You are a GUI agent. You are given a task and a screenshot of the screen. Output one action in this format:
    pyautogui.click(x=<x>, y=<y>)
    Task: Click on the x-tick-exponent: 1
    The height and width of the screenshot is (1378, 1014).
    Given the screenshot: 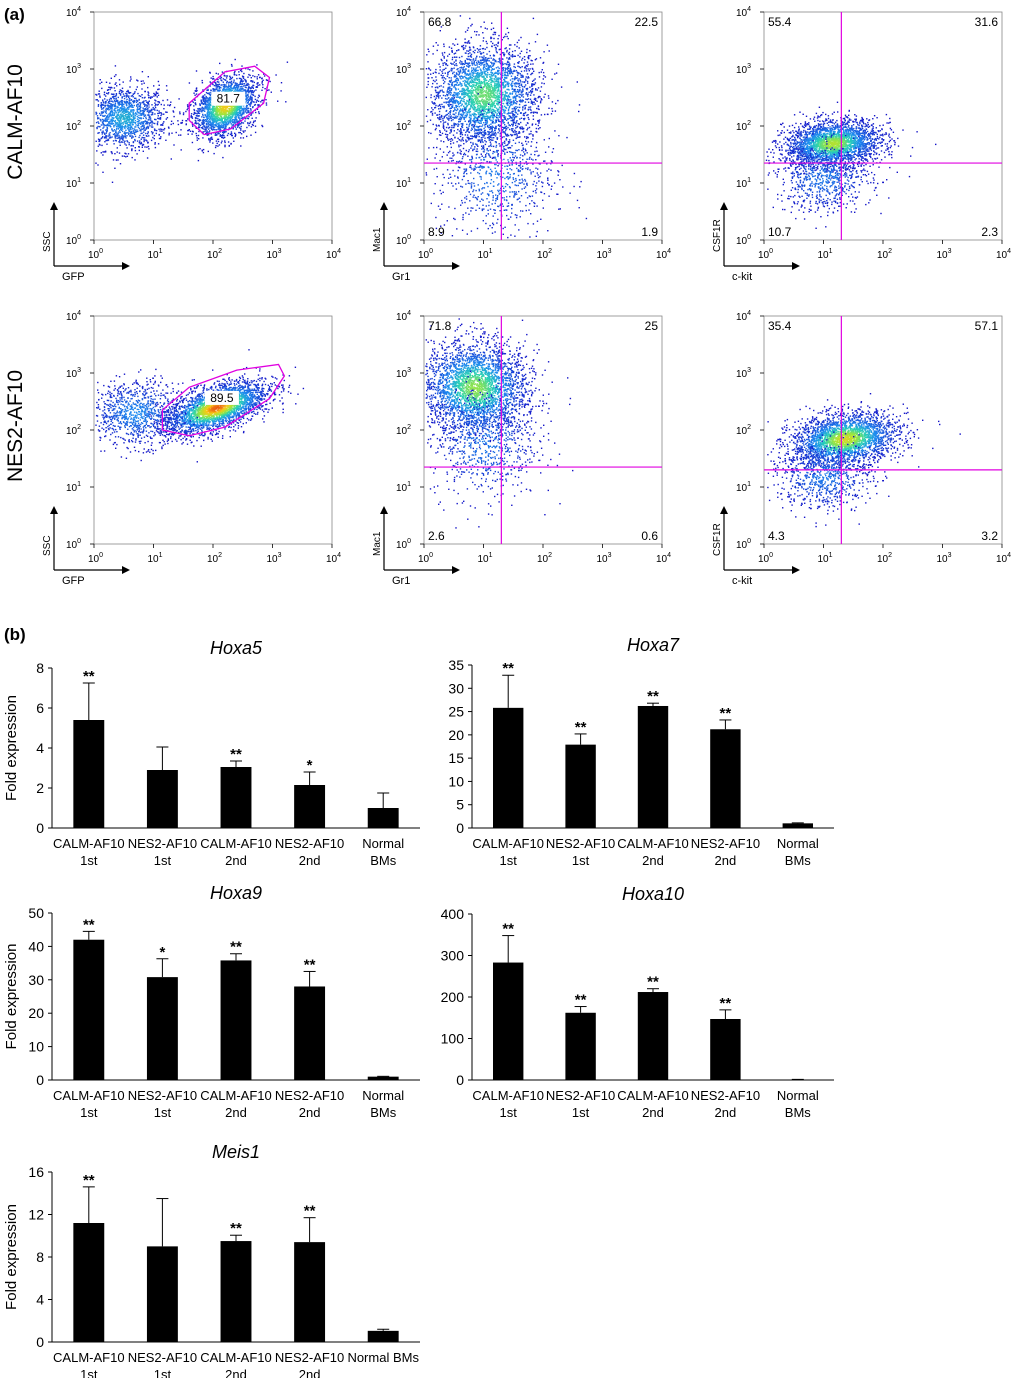 What is the action you would take?
    pyautogui.click(x=161, y=251)
    